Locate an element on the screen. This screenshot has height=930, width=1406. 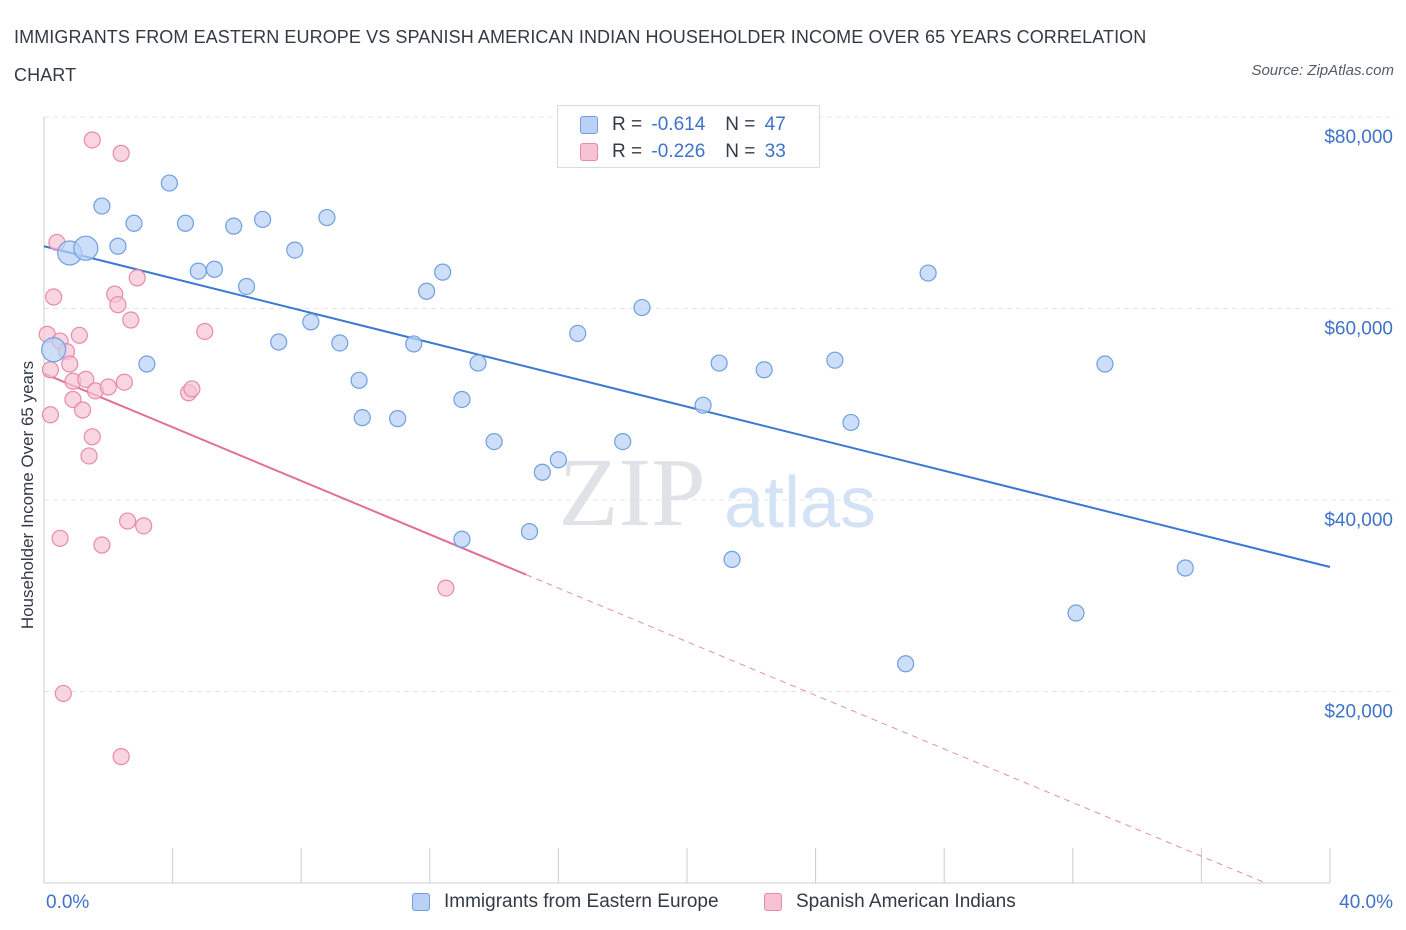
watermark: ZIP atlas is located at coordinates (718, 493).